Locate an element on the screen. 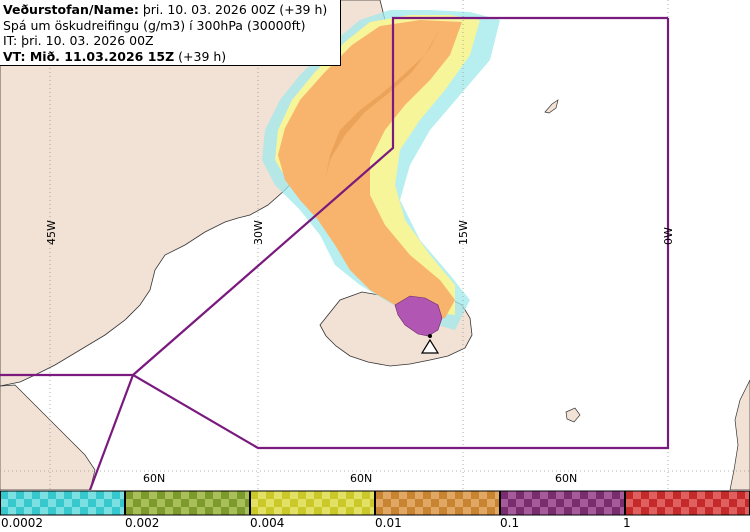 The width and height of the screenshot is (750, 532). concentration-legend: 0.0002 0.002 0.004 0.01 0.1 1 is located at coordinates (375, 511).